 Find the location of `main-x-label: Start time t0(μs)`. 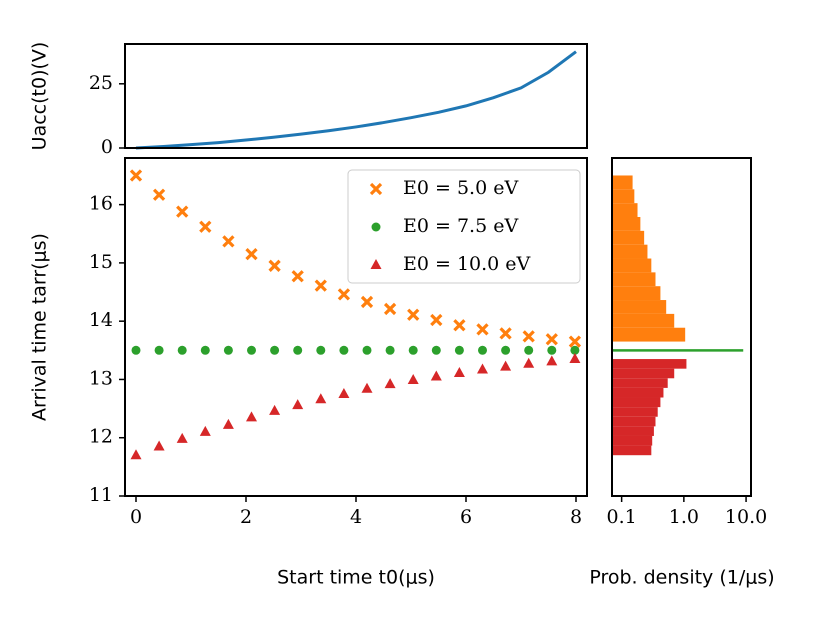

main-x-label: Start time t0(μs) is located at coordinates (356, 578).